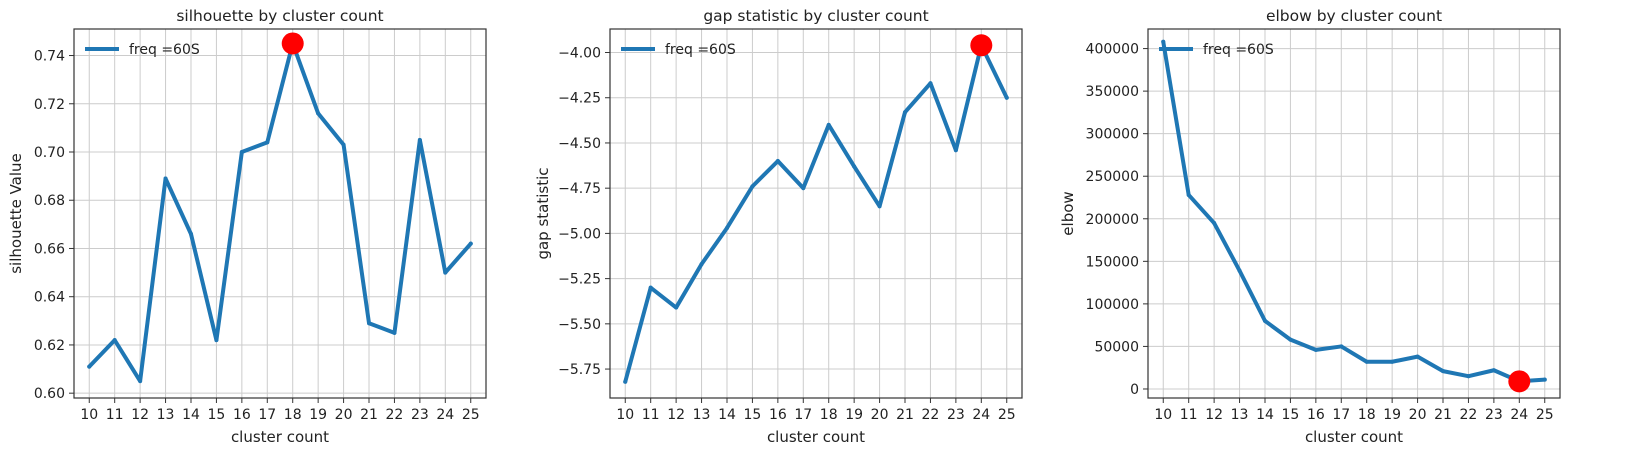 The height and width of the screenshot is (475, 1636). What do you see at coordinates (49, 57) in the screenshot?
I see `y-tick-label: 0.74` at bounding box center [49, 57].